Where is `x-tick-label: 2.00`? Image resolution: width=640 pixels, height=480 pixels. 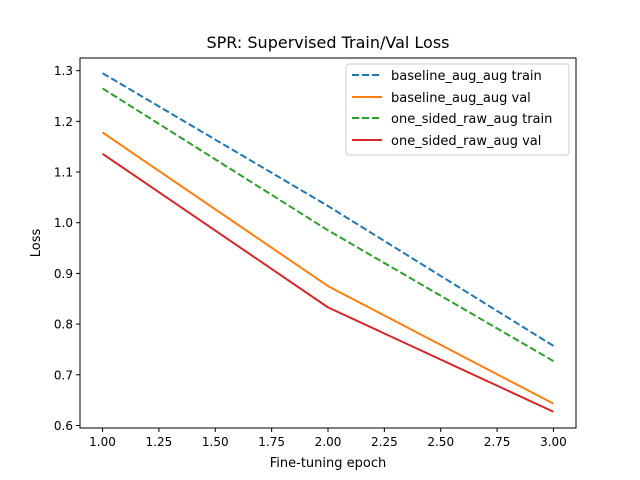 x-tick-label: 2.00 is located at coordinates (328, 442).